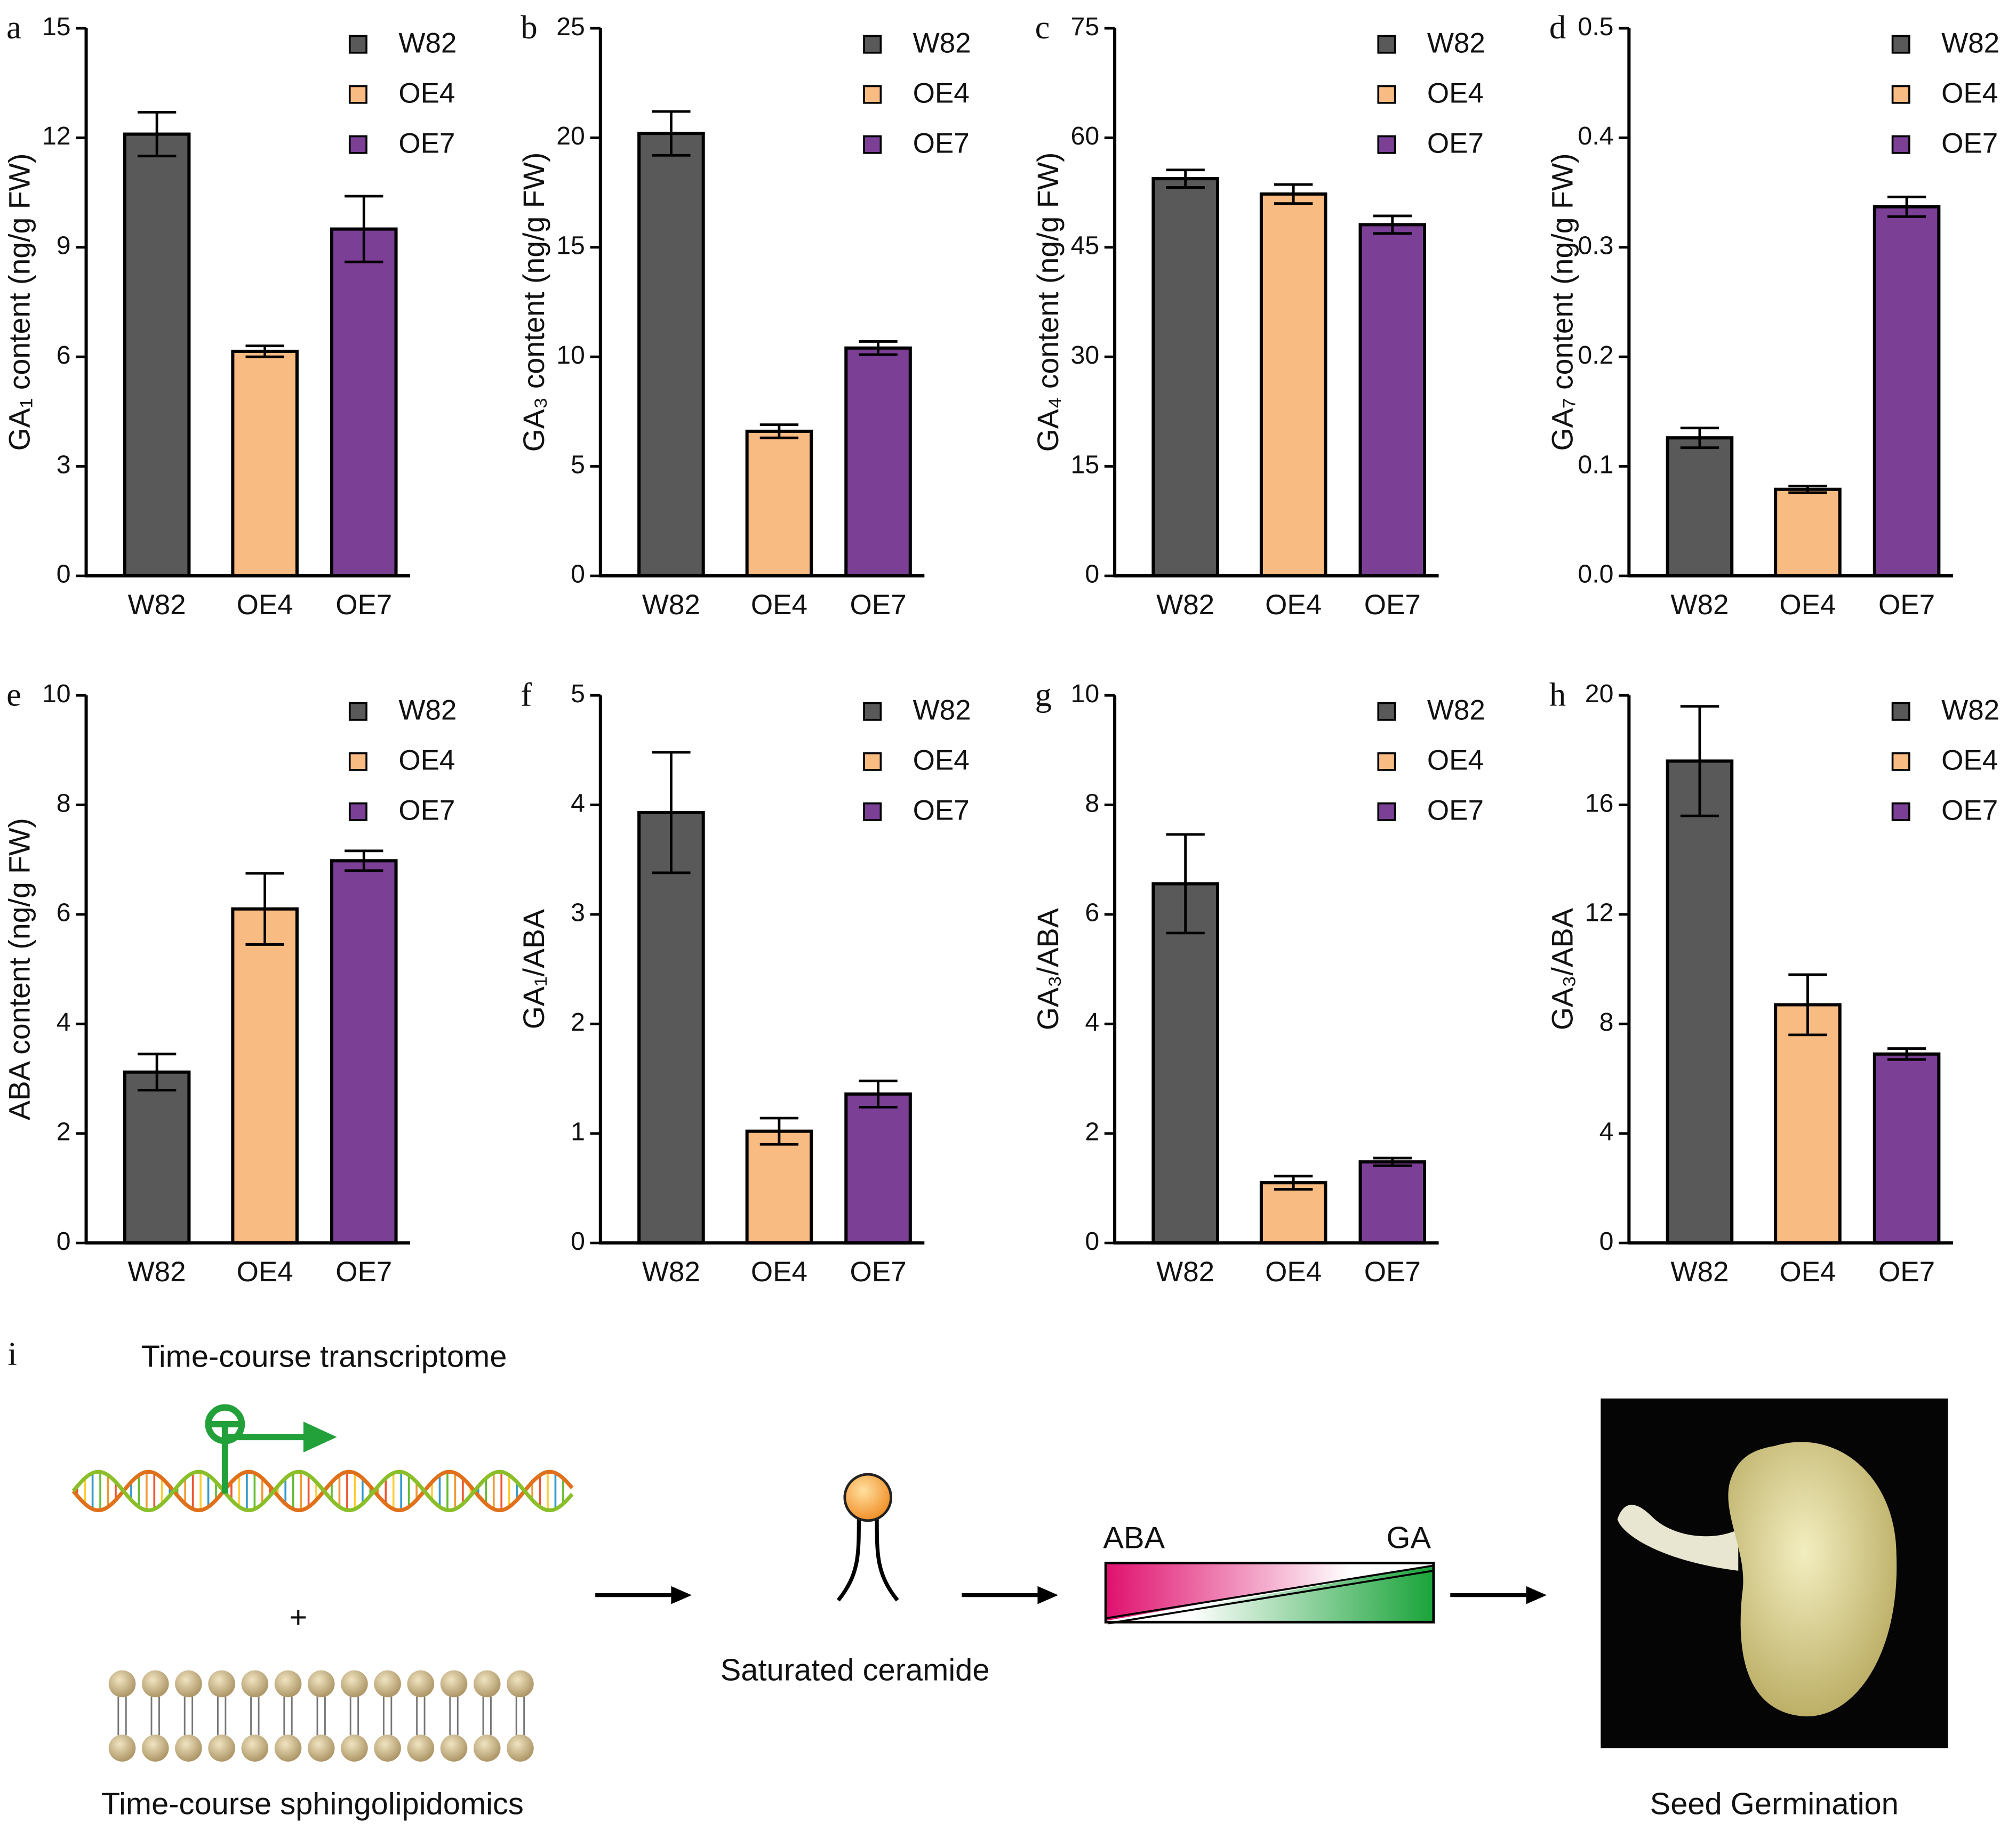 The height and width of the screenshot is (1831, 2016). I want to click on ceramide-label: Saturated ceramide, so click(855, 1670).